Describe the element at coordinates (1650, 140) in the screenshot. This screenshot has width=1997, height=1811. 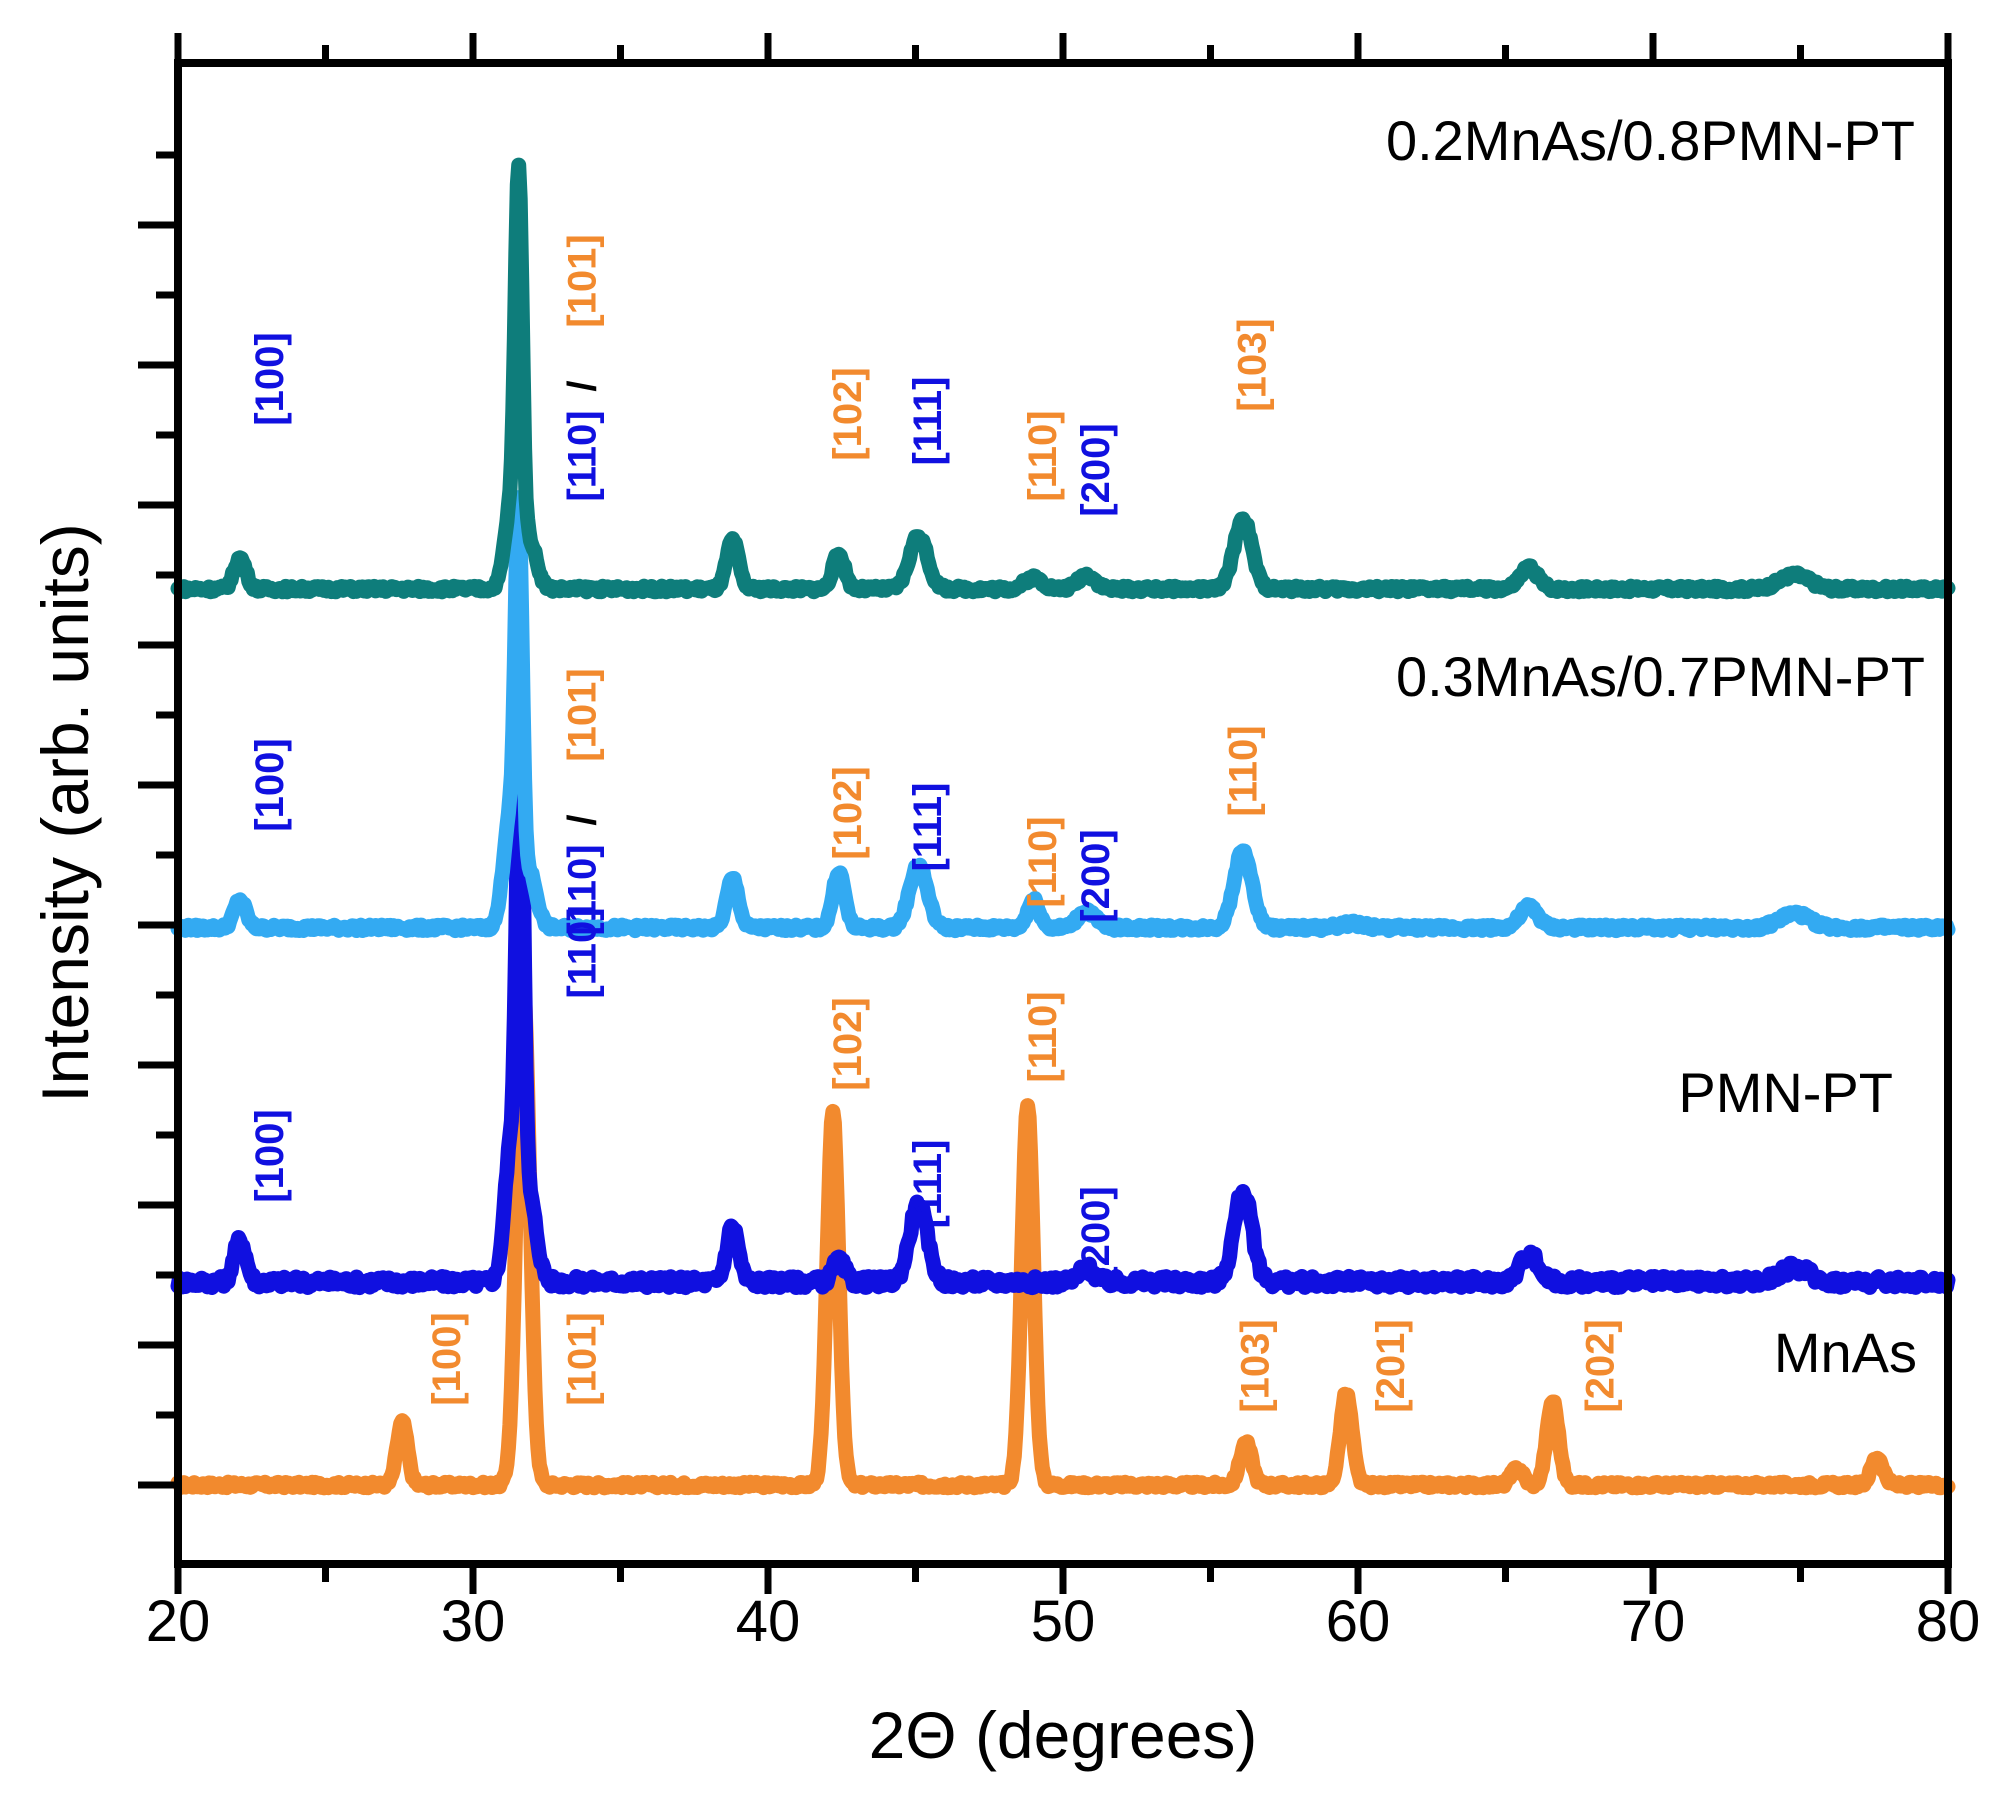
I see `series-label-0.2mnas: 0.2MnAs/0.8PMN-PT` at that location.